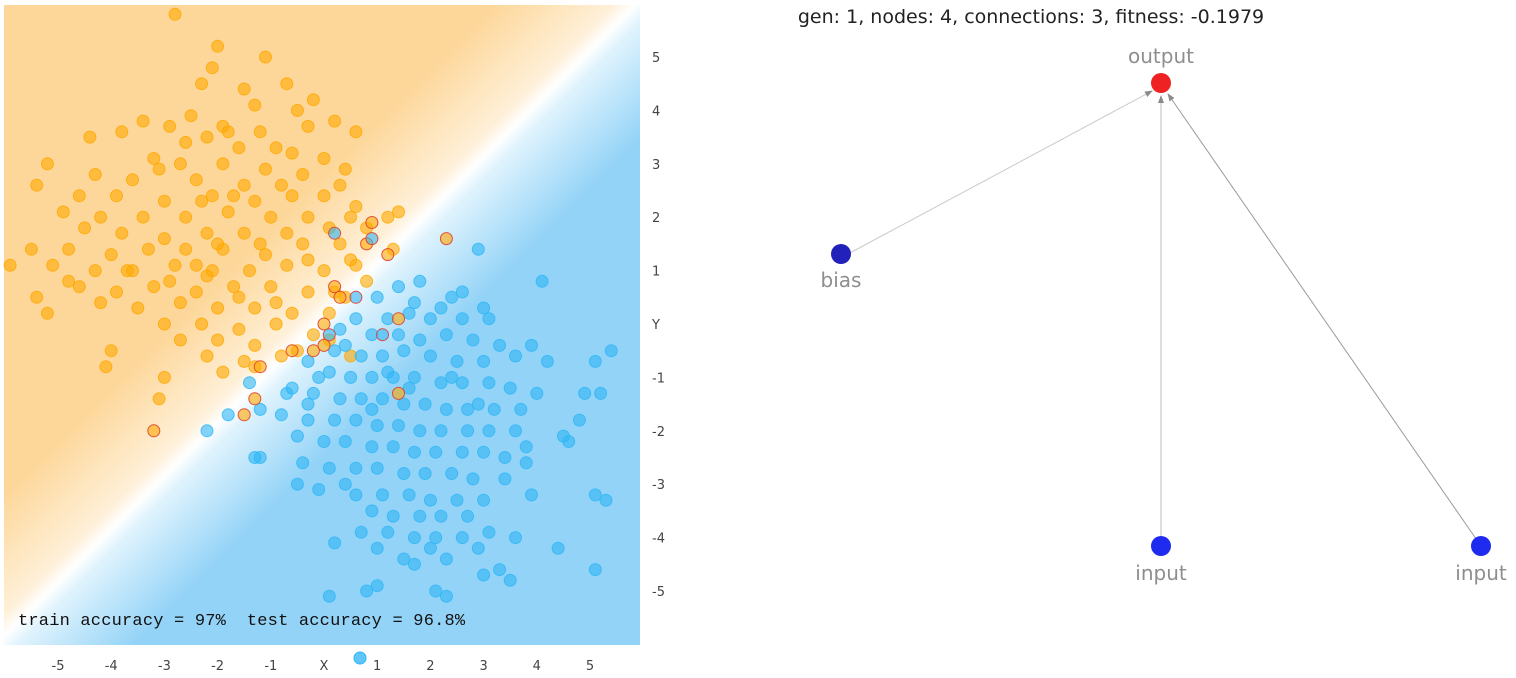  Describe the element at coordinates (658, 485) in the screenshot. I see `y-tick-label: -3` at that location.